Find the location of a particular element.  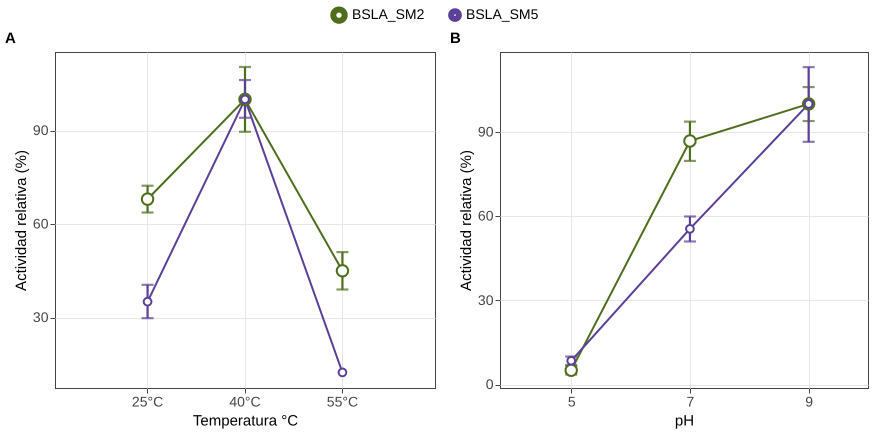

x-tick-label: 55°C is located at coordinates (342, 402).